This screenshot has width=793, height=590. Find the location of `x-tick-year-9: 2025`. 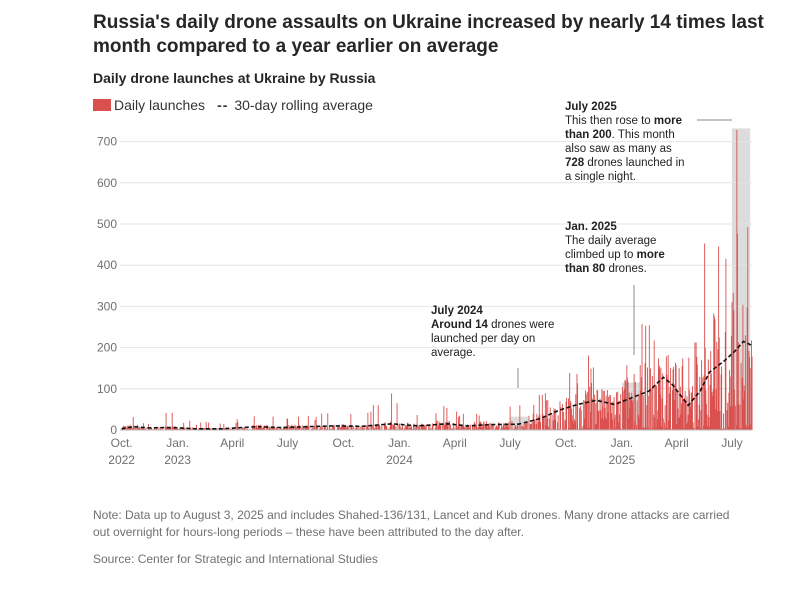

x-tick-year-9: 2025 is located at coordinates (622, 460).